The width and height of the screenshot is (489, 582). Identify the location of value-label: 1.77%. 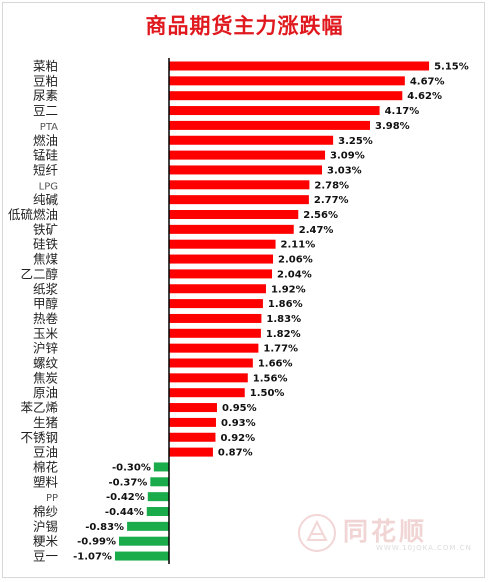
(280, 349).